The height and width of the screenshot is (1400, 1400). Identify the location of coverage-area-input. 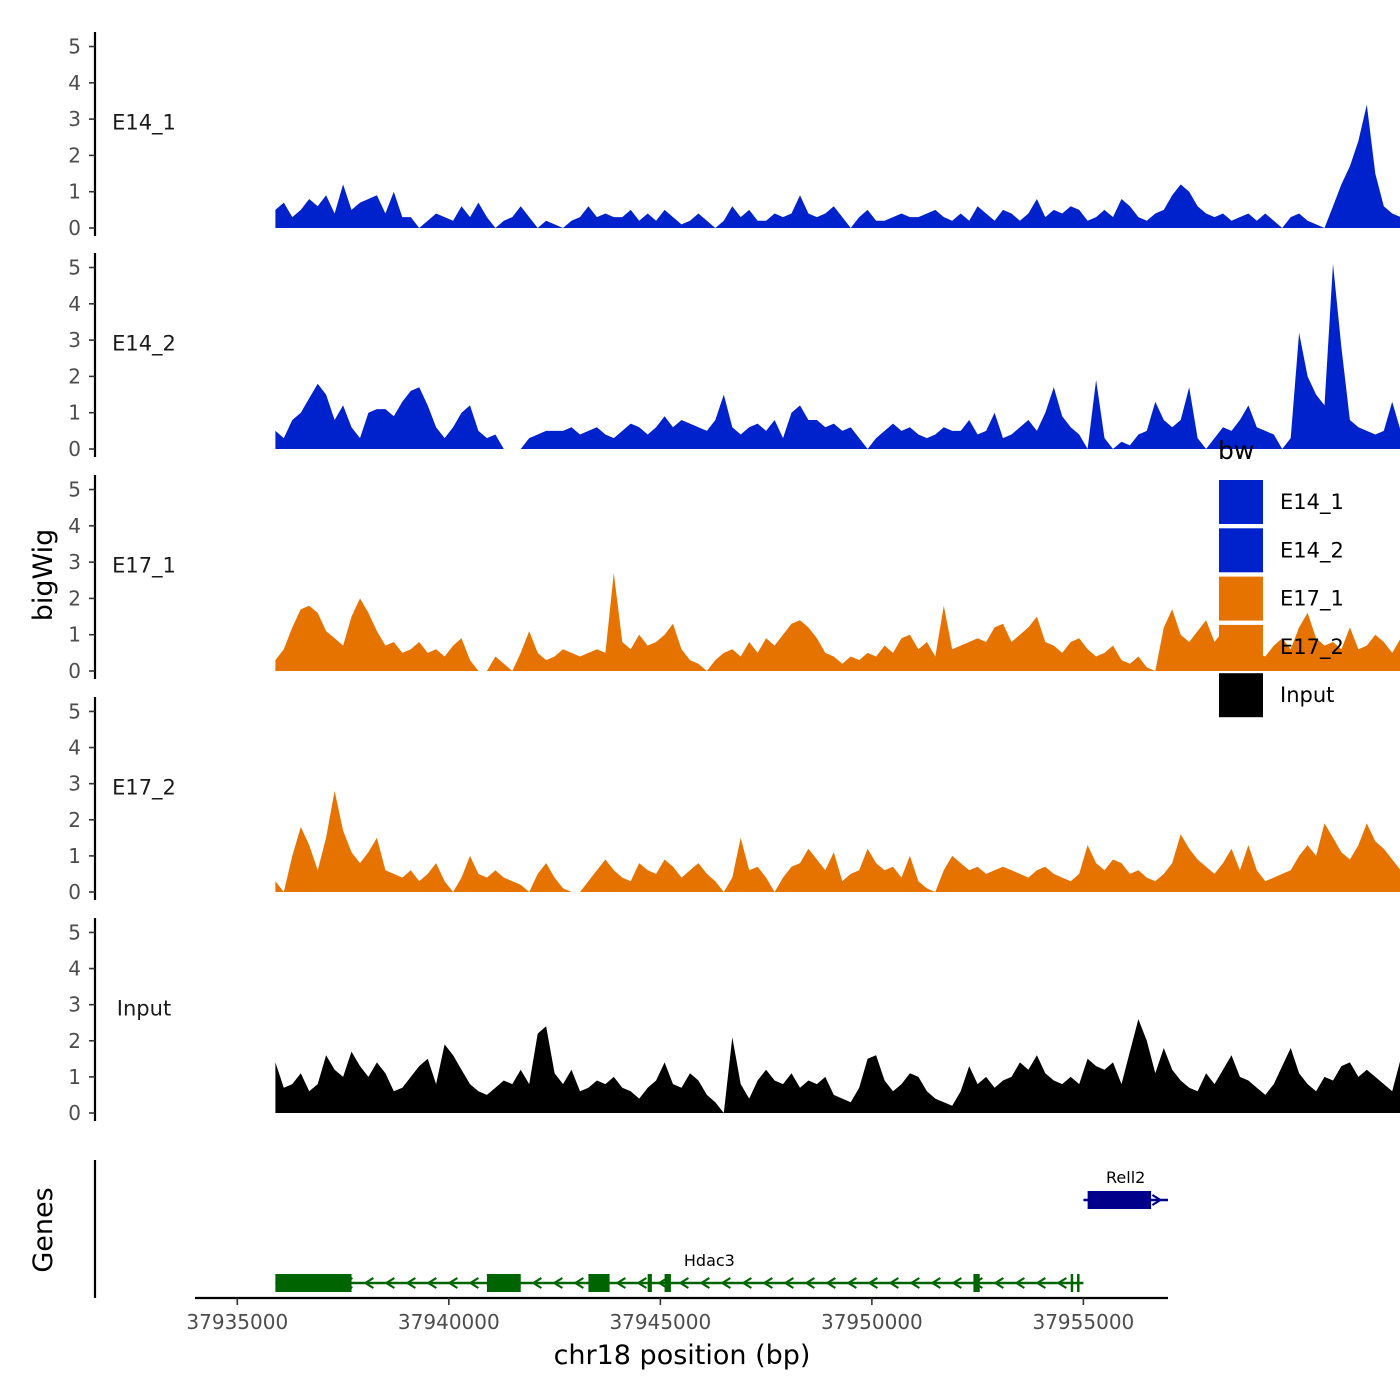
(837, 1066).